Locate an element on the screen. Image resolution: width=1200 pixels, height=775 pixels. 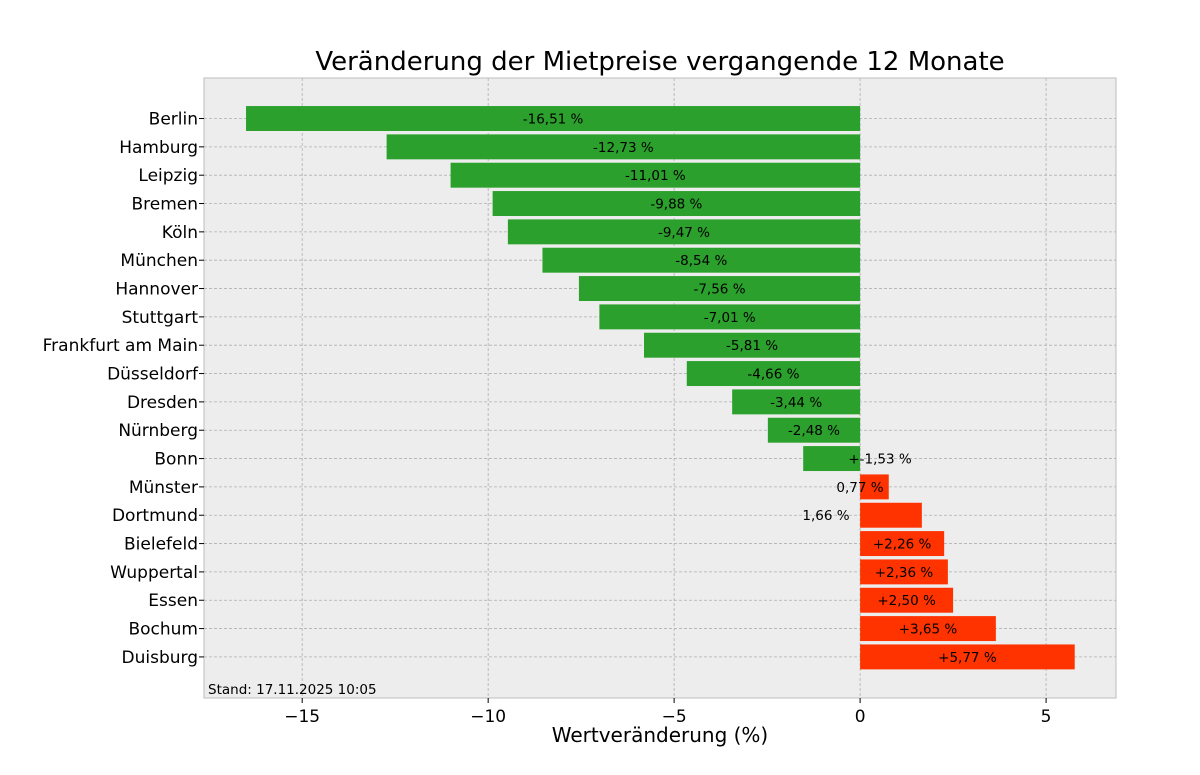
bar-leipzig is located at coordinates (655, 175).